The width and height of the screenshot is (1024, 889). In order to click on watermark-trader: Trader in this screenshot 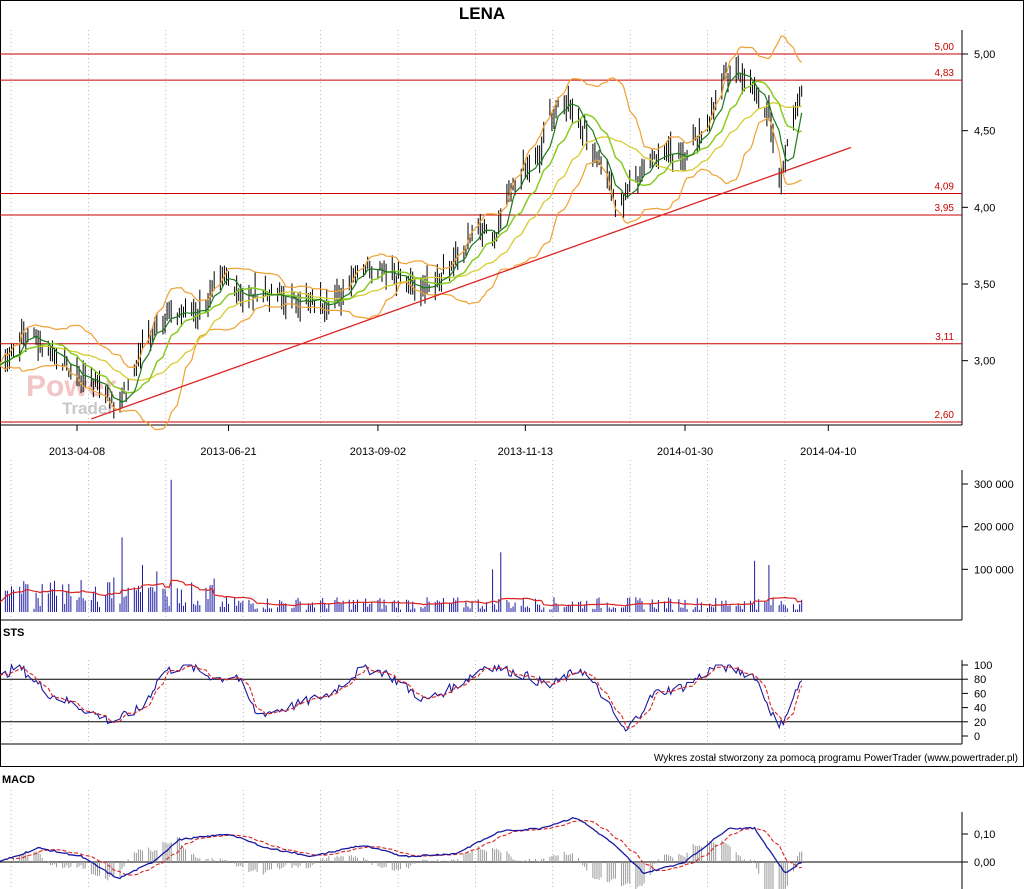, I will do `click(88, 408)`.